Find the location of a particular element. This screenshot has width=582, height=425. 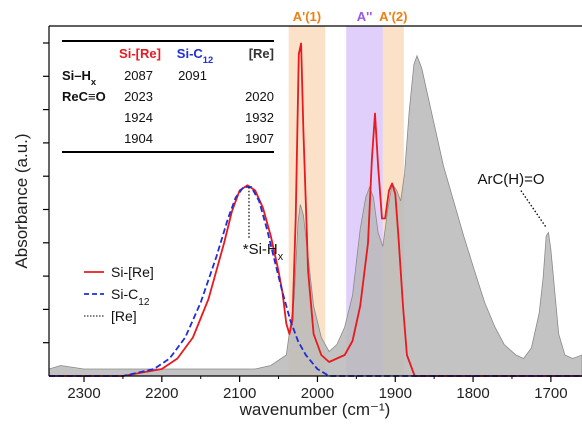

x-tick-label-5: 1800 is located at coordinates (472, 393).